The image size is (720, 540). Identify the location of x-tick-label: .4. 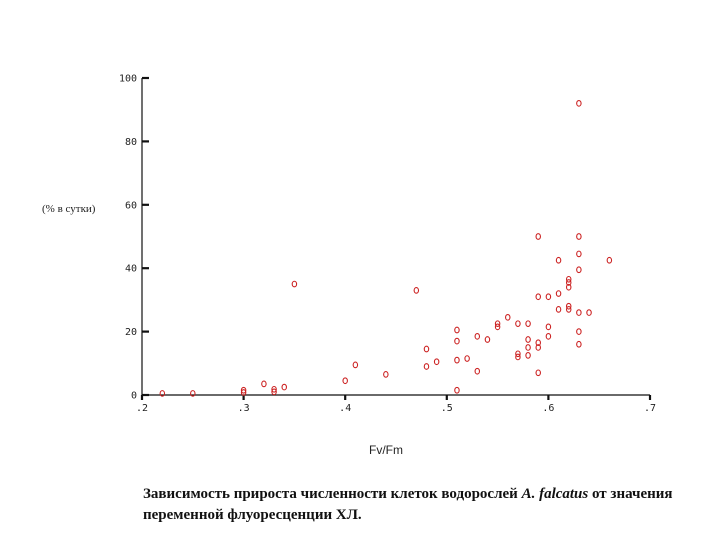
(345, 408).